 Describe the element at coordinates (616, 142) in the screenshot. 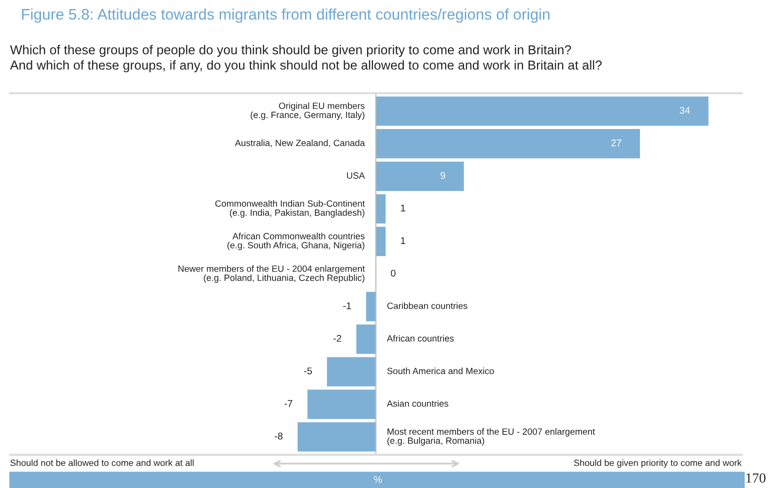

I see `data-label: 27` at that location.